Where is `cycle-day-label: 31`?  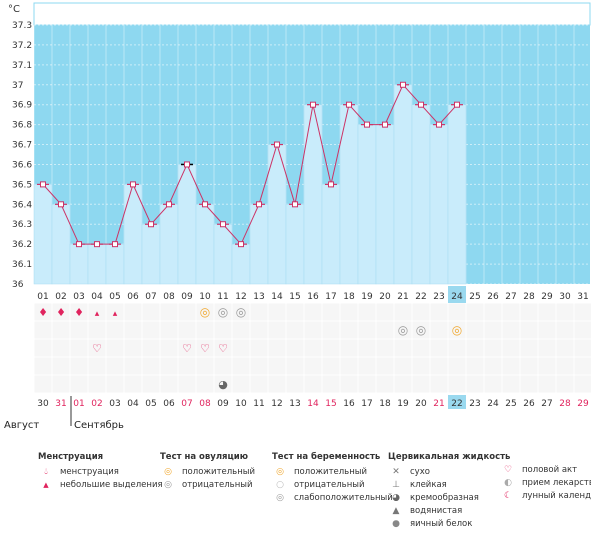
cycle-day-label: 31 is located at coordinates (582, 297).